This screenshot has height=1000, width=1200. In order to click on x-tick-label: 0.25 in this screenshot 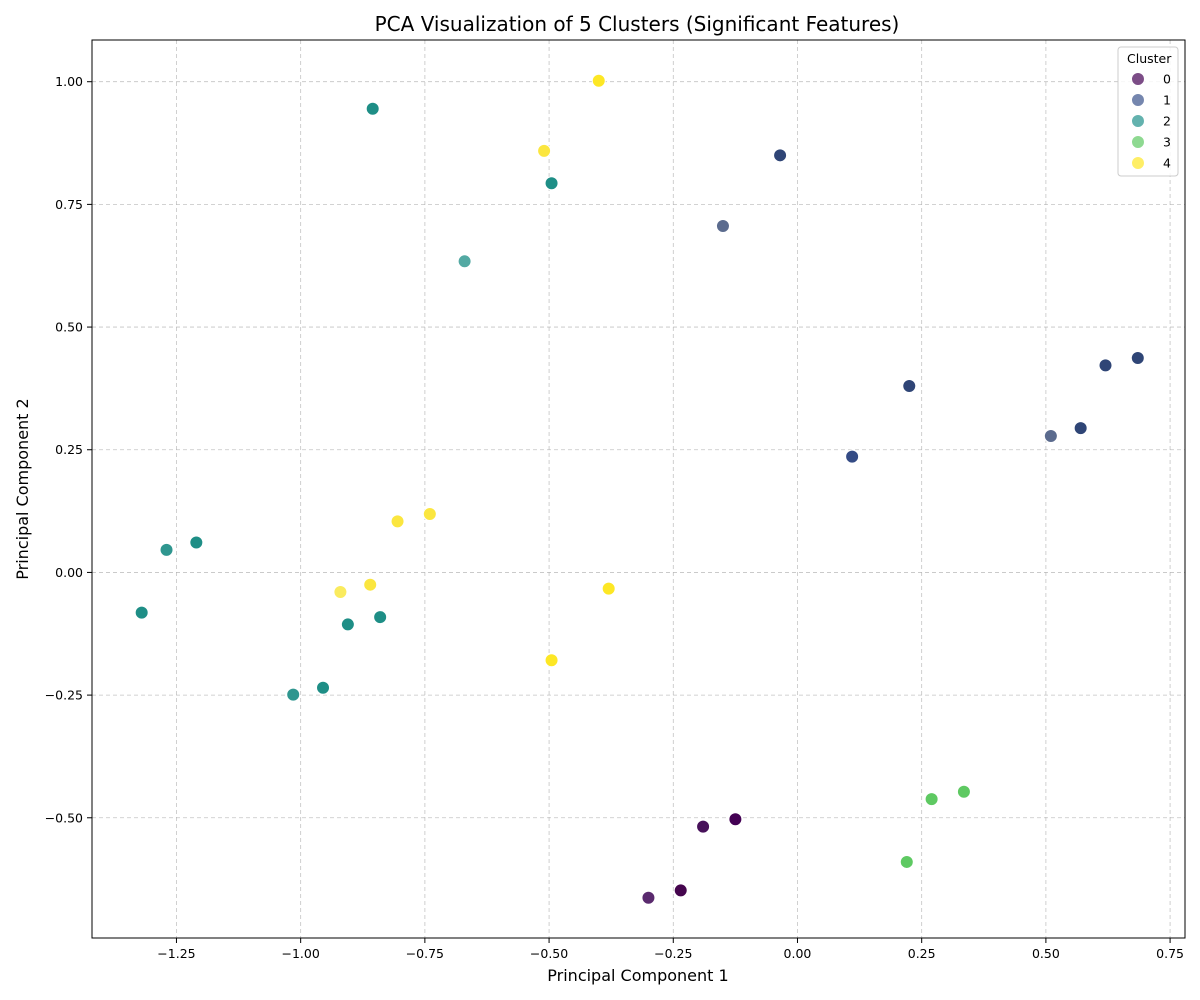, I will do `click(922, 953)`.